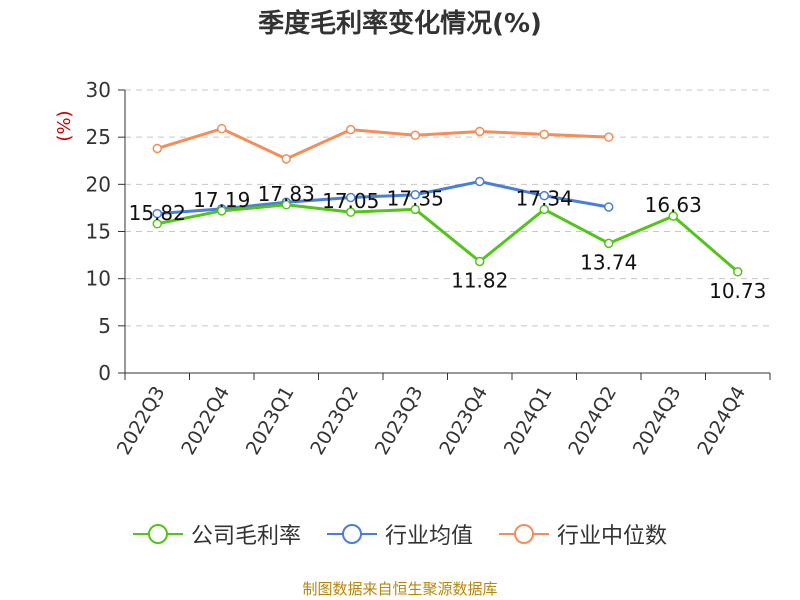 The image size is (800, 600). Describe the element at coordinates (334, 421) in the screenshot. I see `x-tick-label: 2023Q2` at that location.